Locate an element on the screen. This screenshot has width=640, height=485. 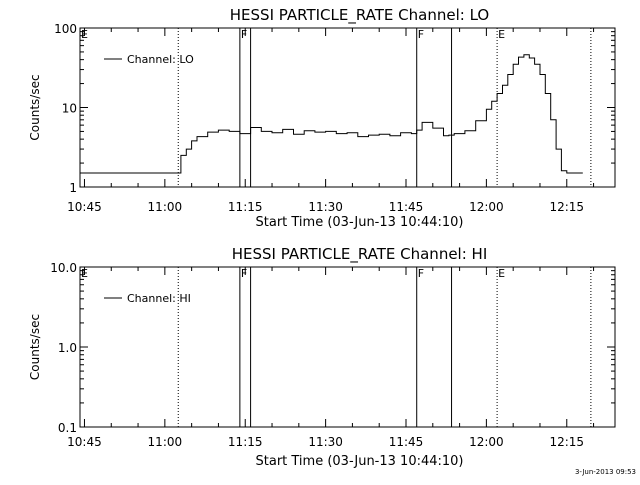
y-tick-label: 1 is located at coordinates (73, 188).